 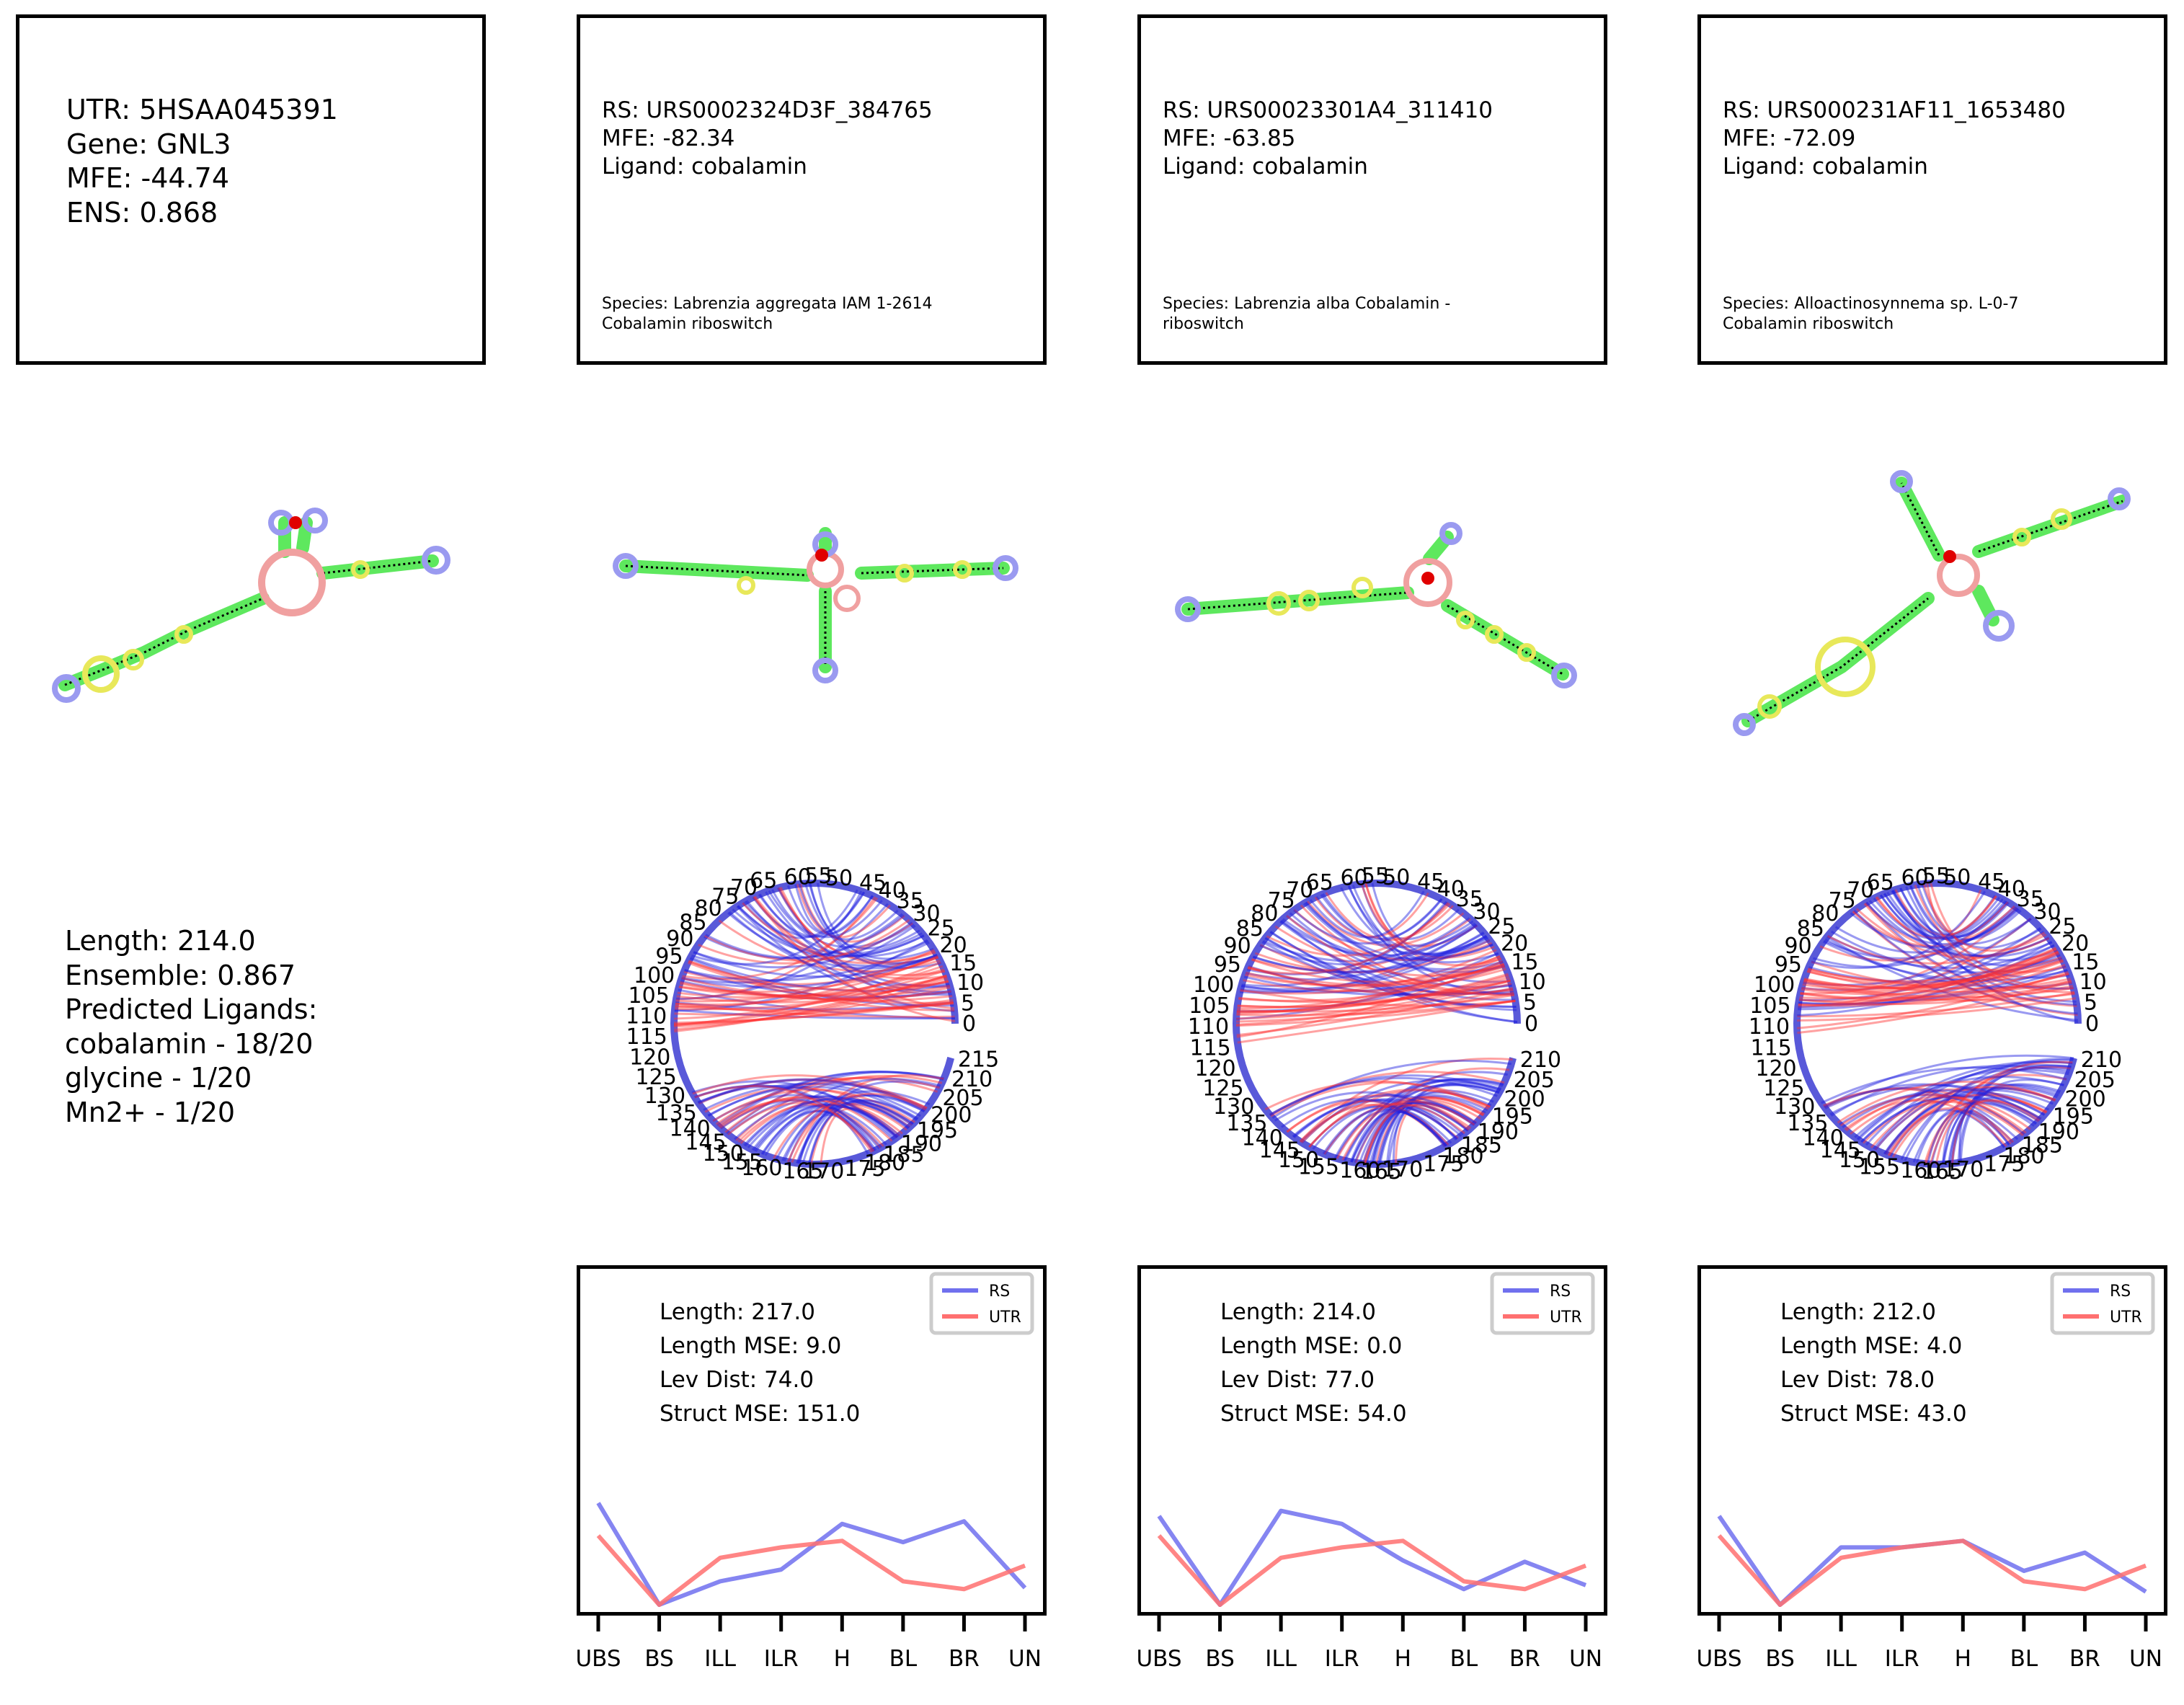 What do you see at coordinates (1531, 1024) in the screenshot?
I see `arc-tick-label: 0` at bounding box center [1531, 1024].